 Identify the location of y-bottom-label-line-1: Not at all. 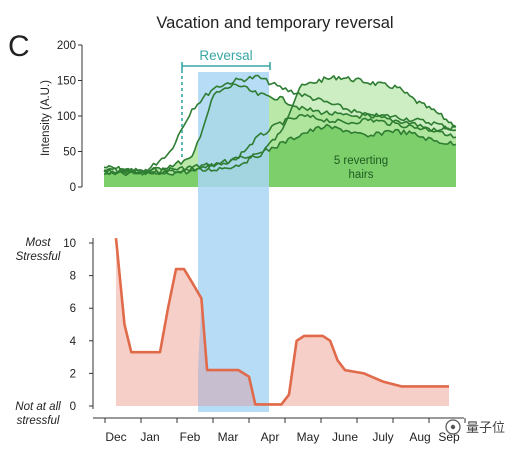
(38, 407).